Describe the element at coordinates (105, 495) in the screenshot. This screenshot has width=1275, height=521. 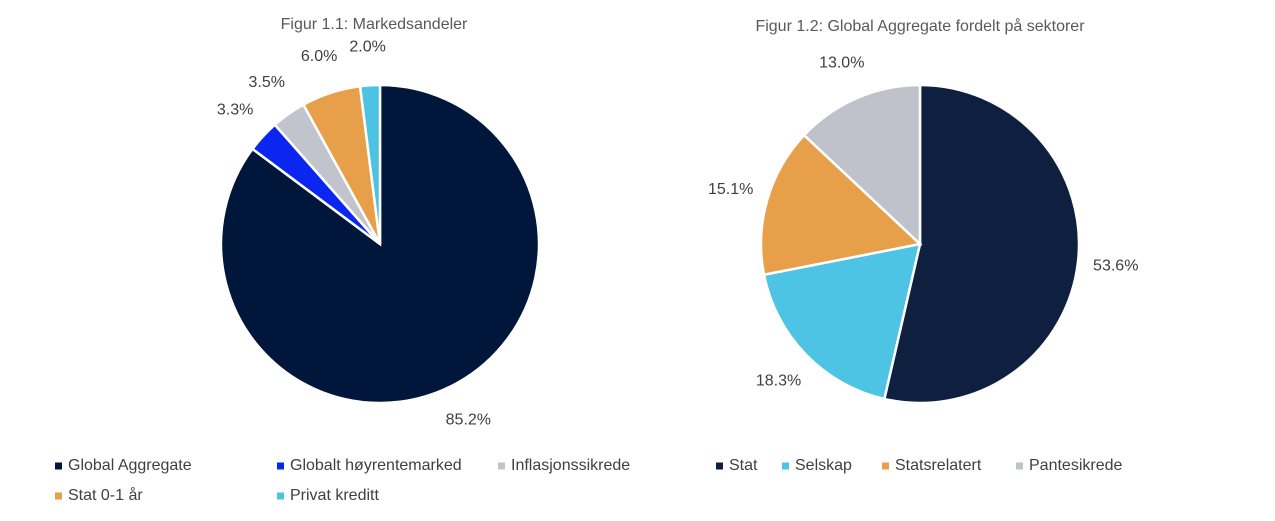
I see `legend-label: Stat 0-1 år` at that location.